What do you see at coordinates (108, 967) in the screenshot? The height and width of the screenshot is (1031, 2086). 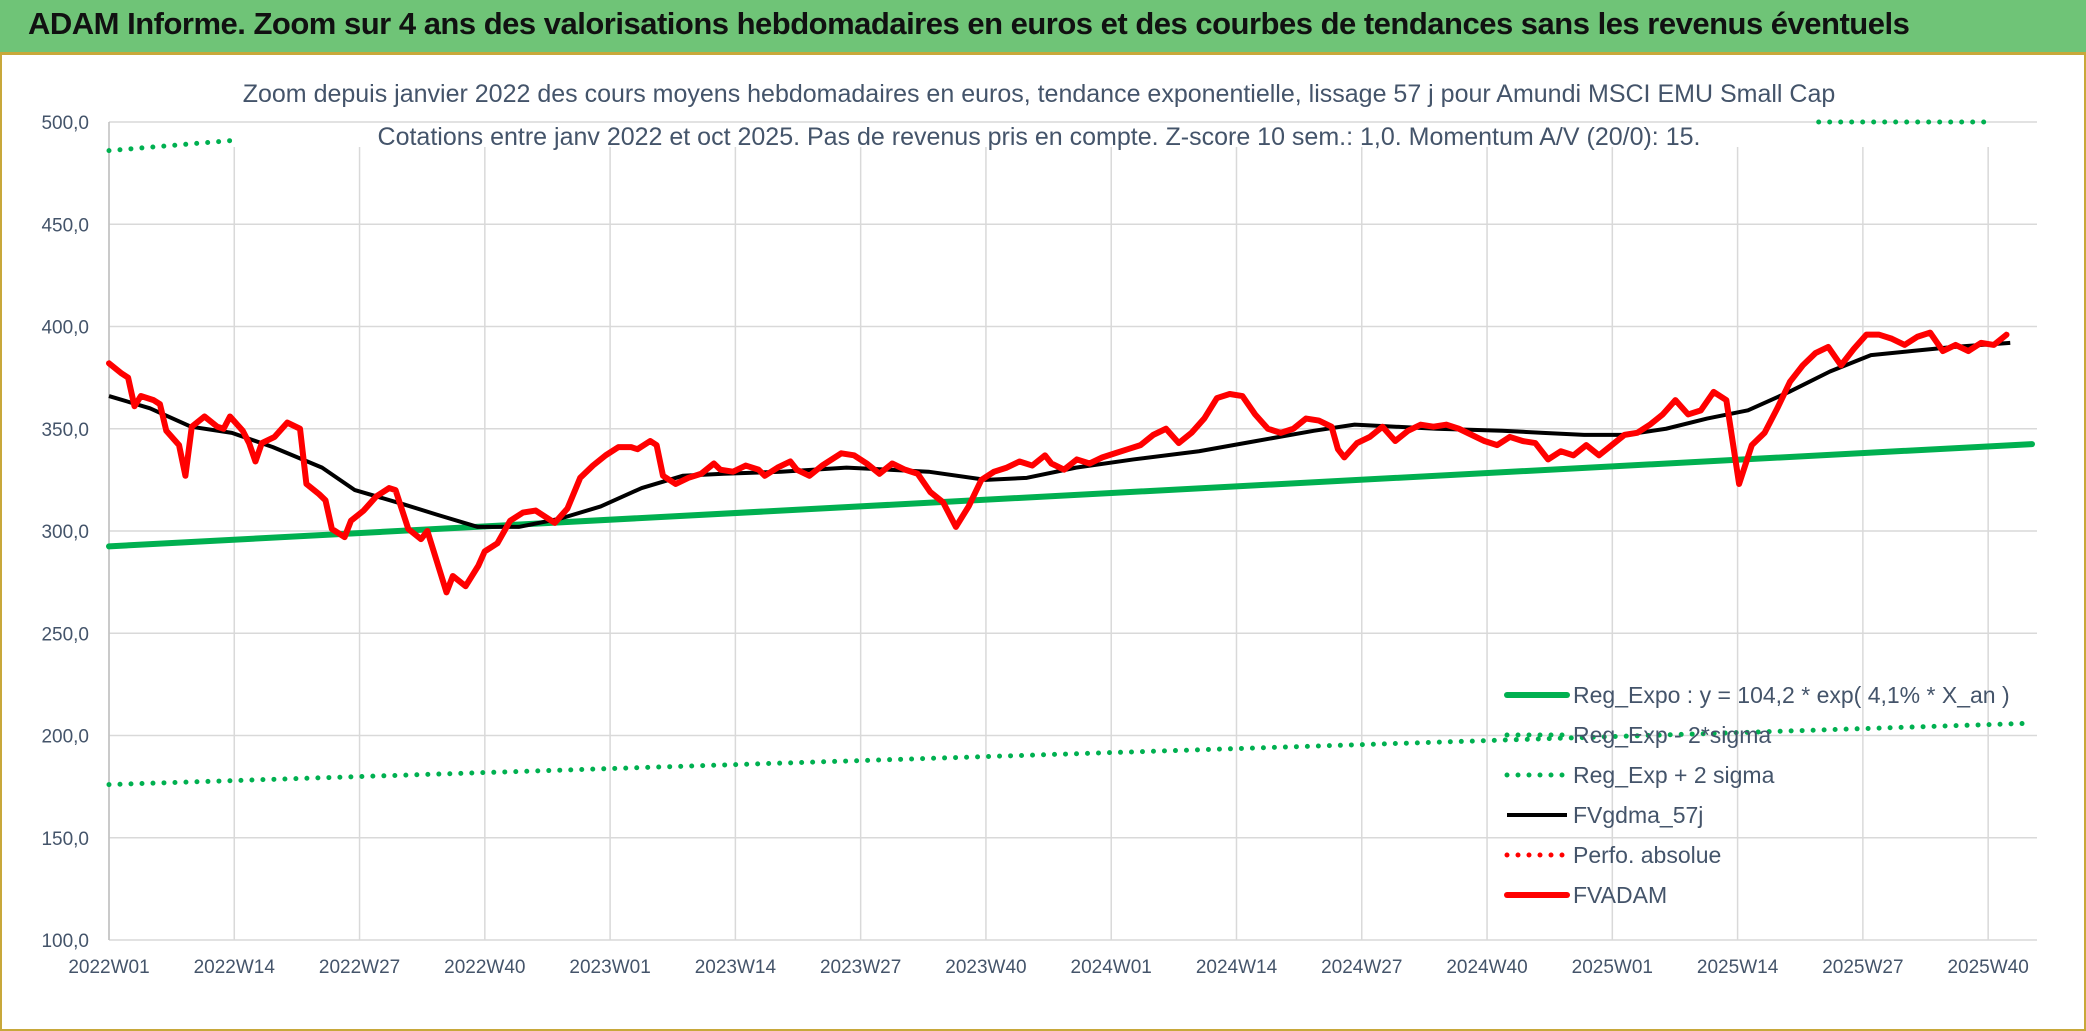 I see `x-tick-label: 2022W01` at bounding box center [108, 967].